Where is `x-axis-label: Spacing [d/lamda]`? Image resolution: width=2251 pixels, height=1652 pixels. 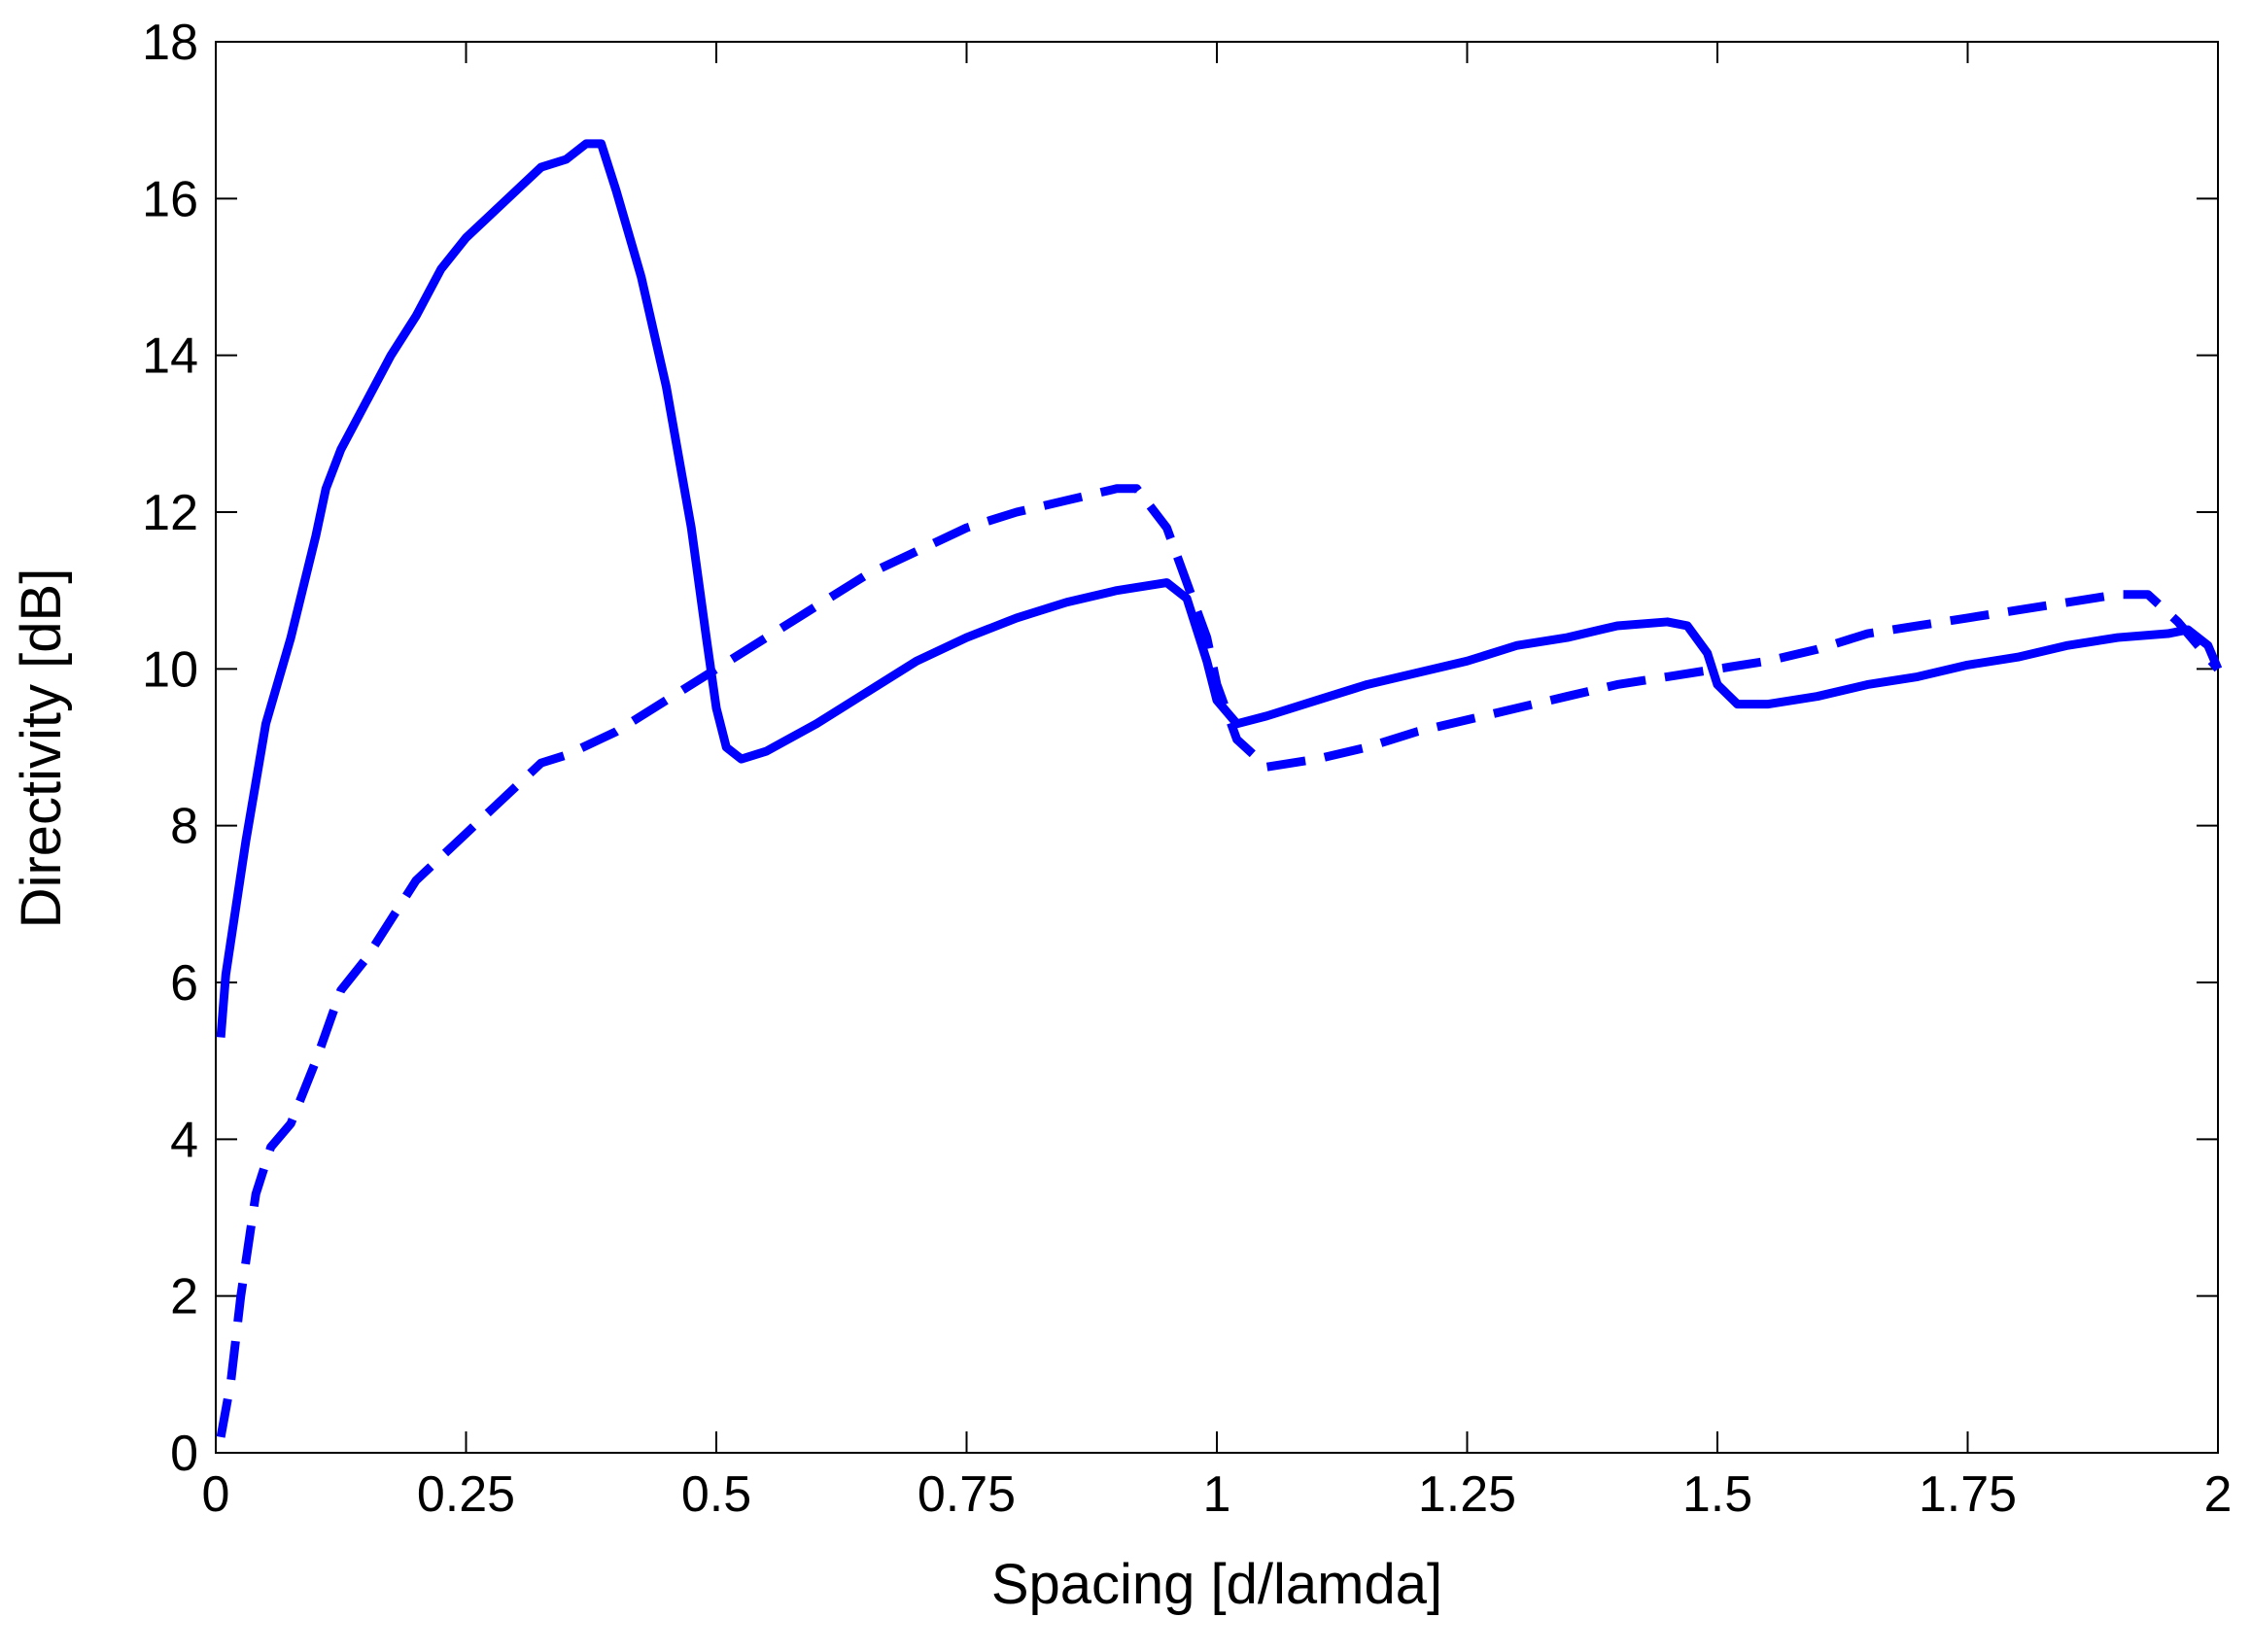 x-axis-label: Spacing [d/lamda] is located at coordinates (1216, 1584).